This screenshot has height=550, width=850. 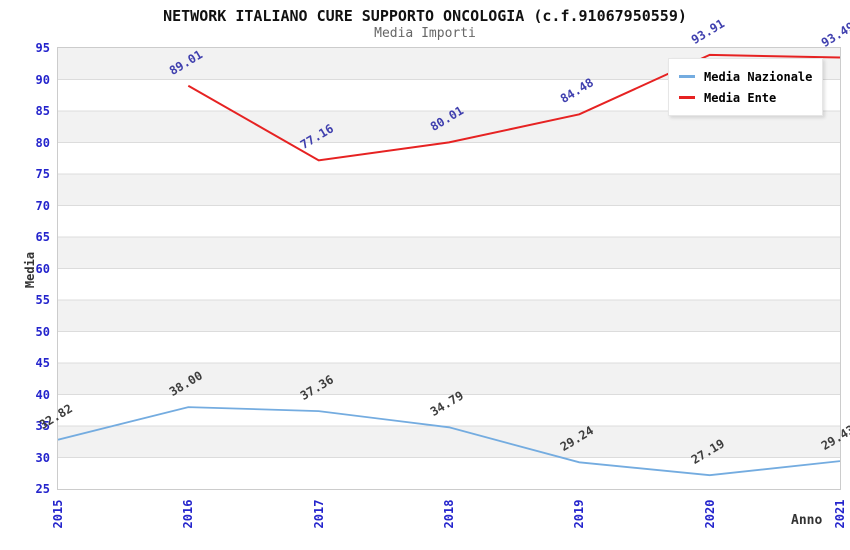 I want to click on y-tick-label: 95, so click(x=42, y=48).